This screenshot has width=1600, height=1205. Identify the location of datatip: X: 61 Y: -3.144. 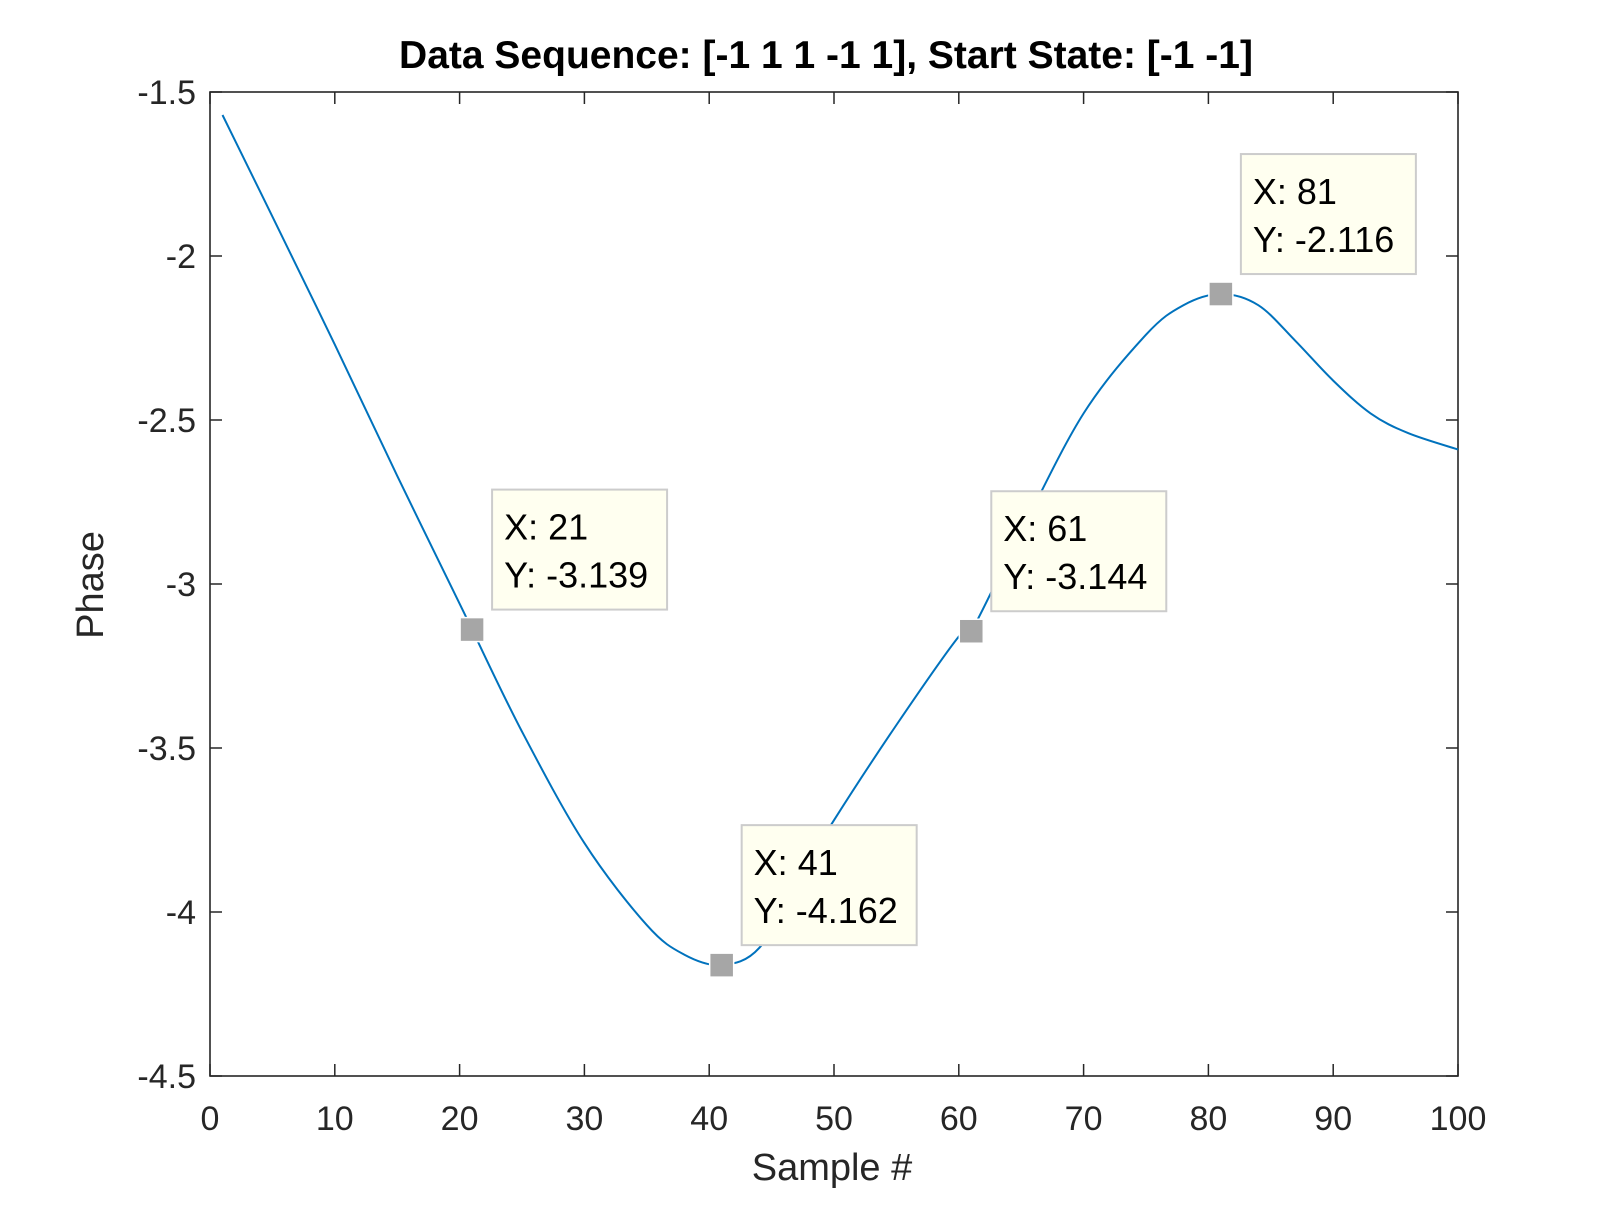
(1063, 567).